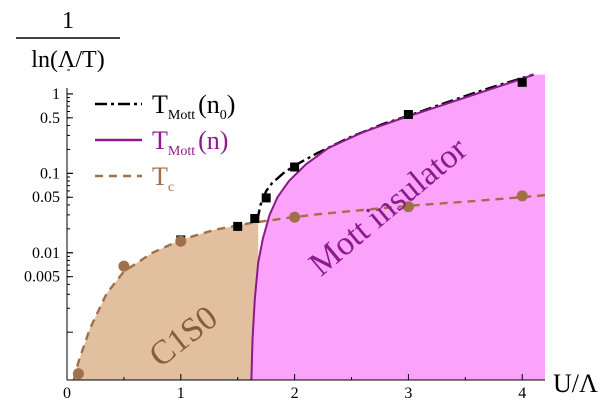  I want to click on legend: TMott (n0)TMott (n)Tc, so click(165, 142).